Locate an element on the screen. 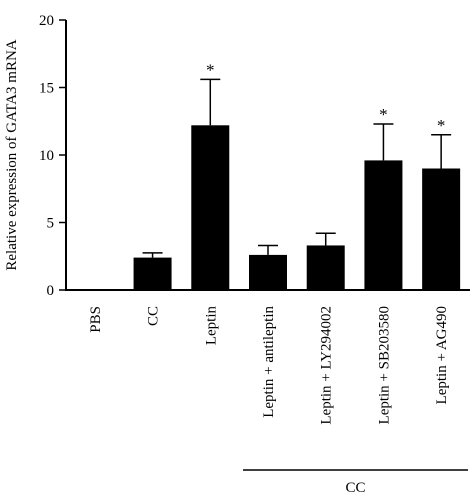 This screenshot has height=500, width=476. y-tick-label: 20 is located at coordinates (46, 21).